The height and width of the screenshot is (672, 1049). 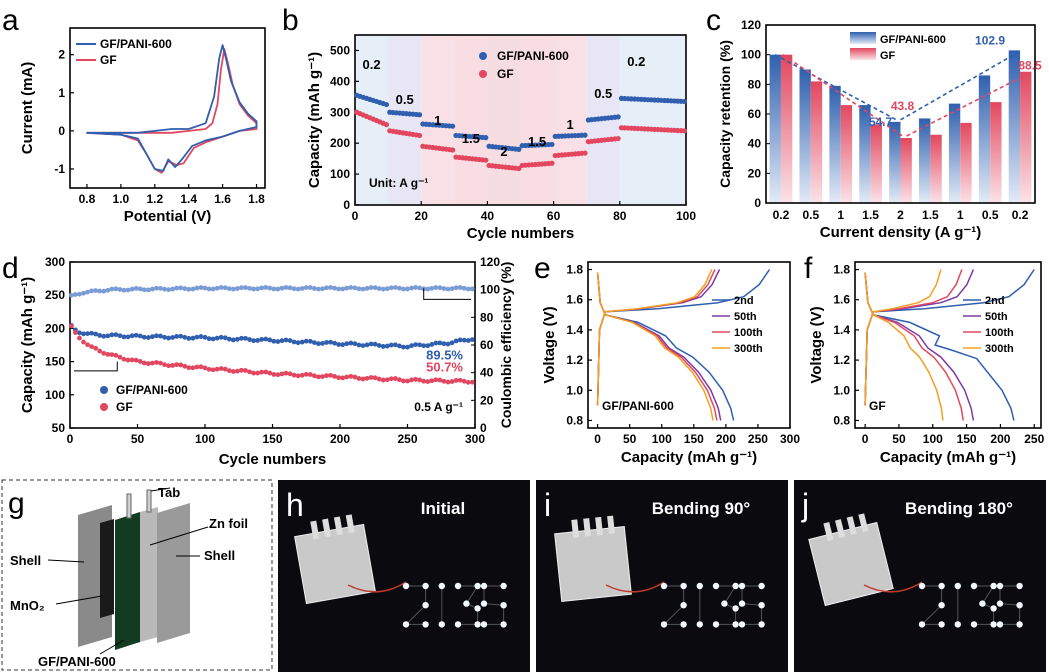 I want to click on cv-curve, so click(x=172, y=111).